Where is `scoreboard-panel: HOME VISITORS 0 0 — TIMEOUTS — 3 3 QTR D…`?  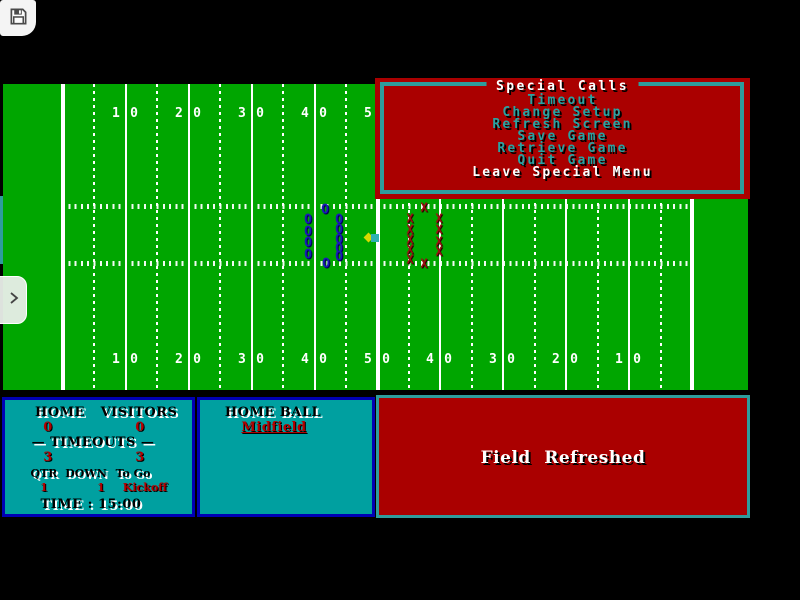
scoreboard-panel: HOME VISITORS 0 0 — TIMEOUTS — 3 3 QTR D… is located at coordinates (98, 457).